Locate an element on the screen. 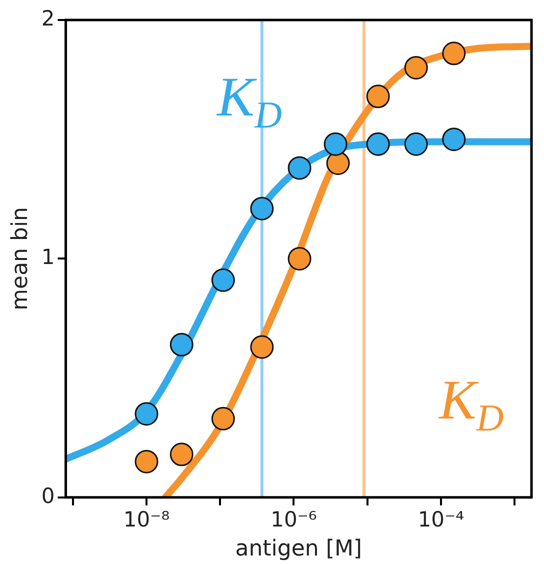 The height and width of the screenshot is (565, 544). y-tick-label: 1 is located at coordinates (48, 257).